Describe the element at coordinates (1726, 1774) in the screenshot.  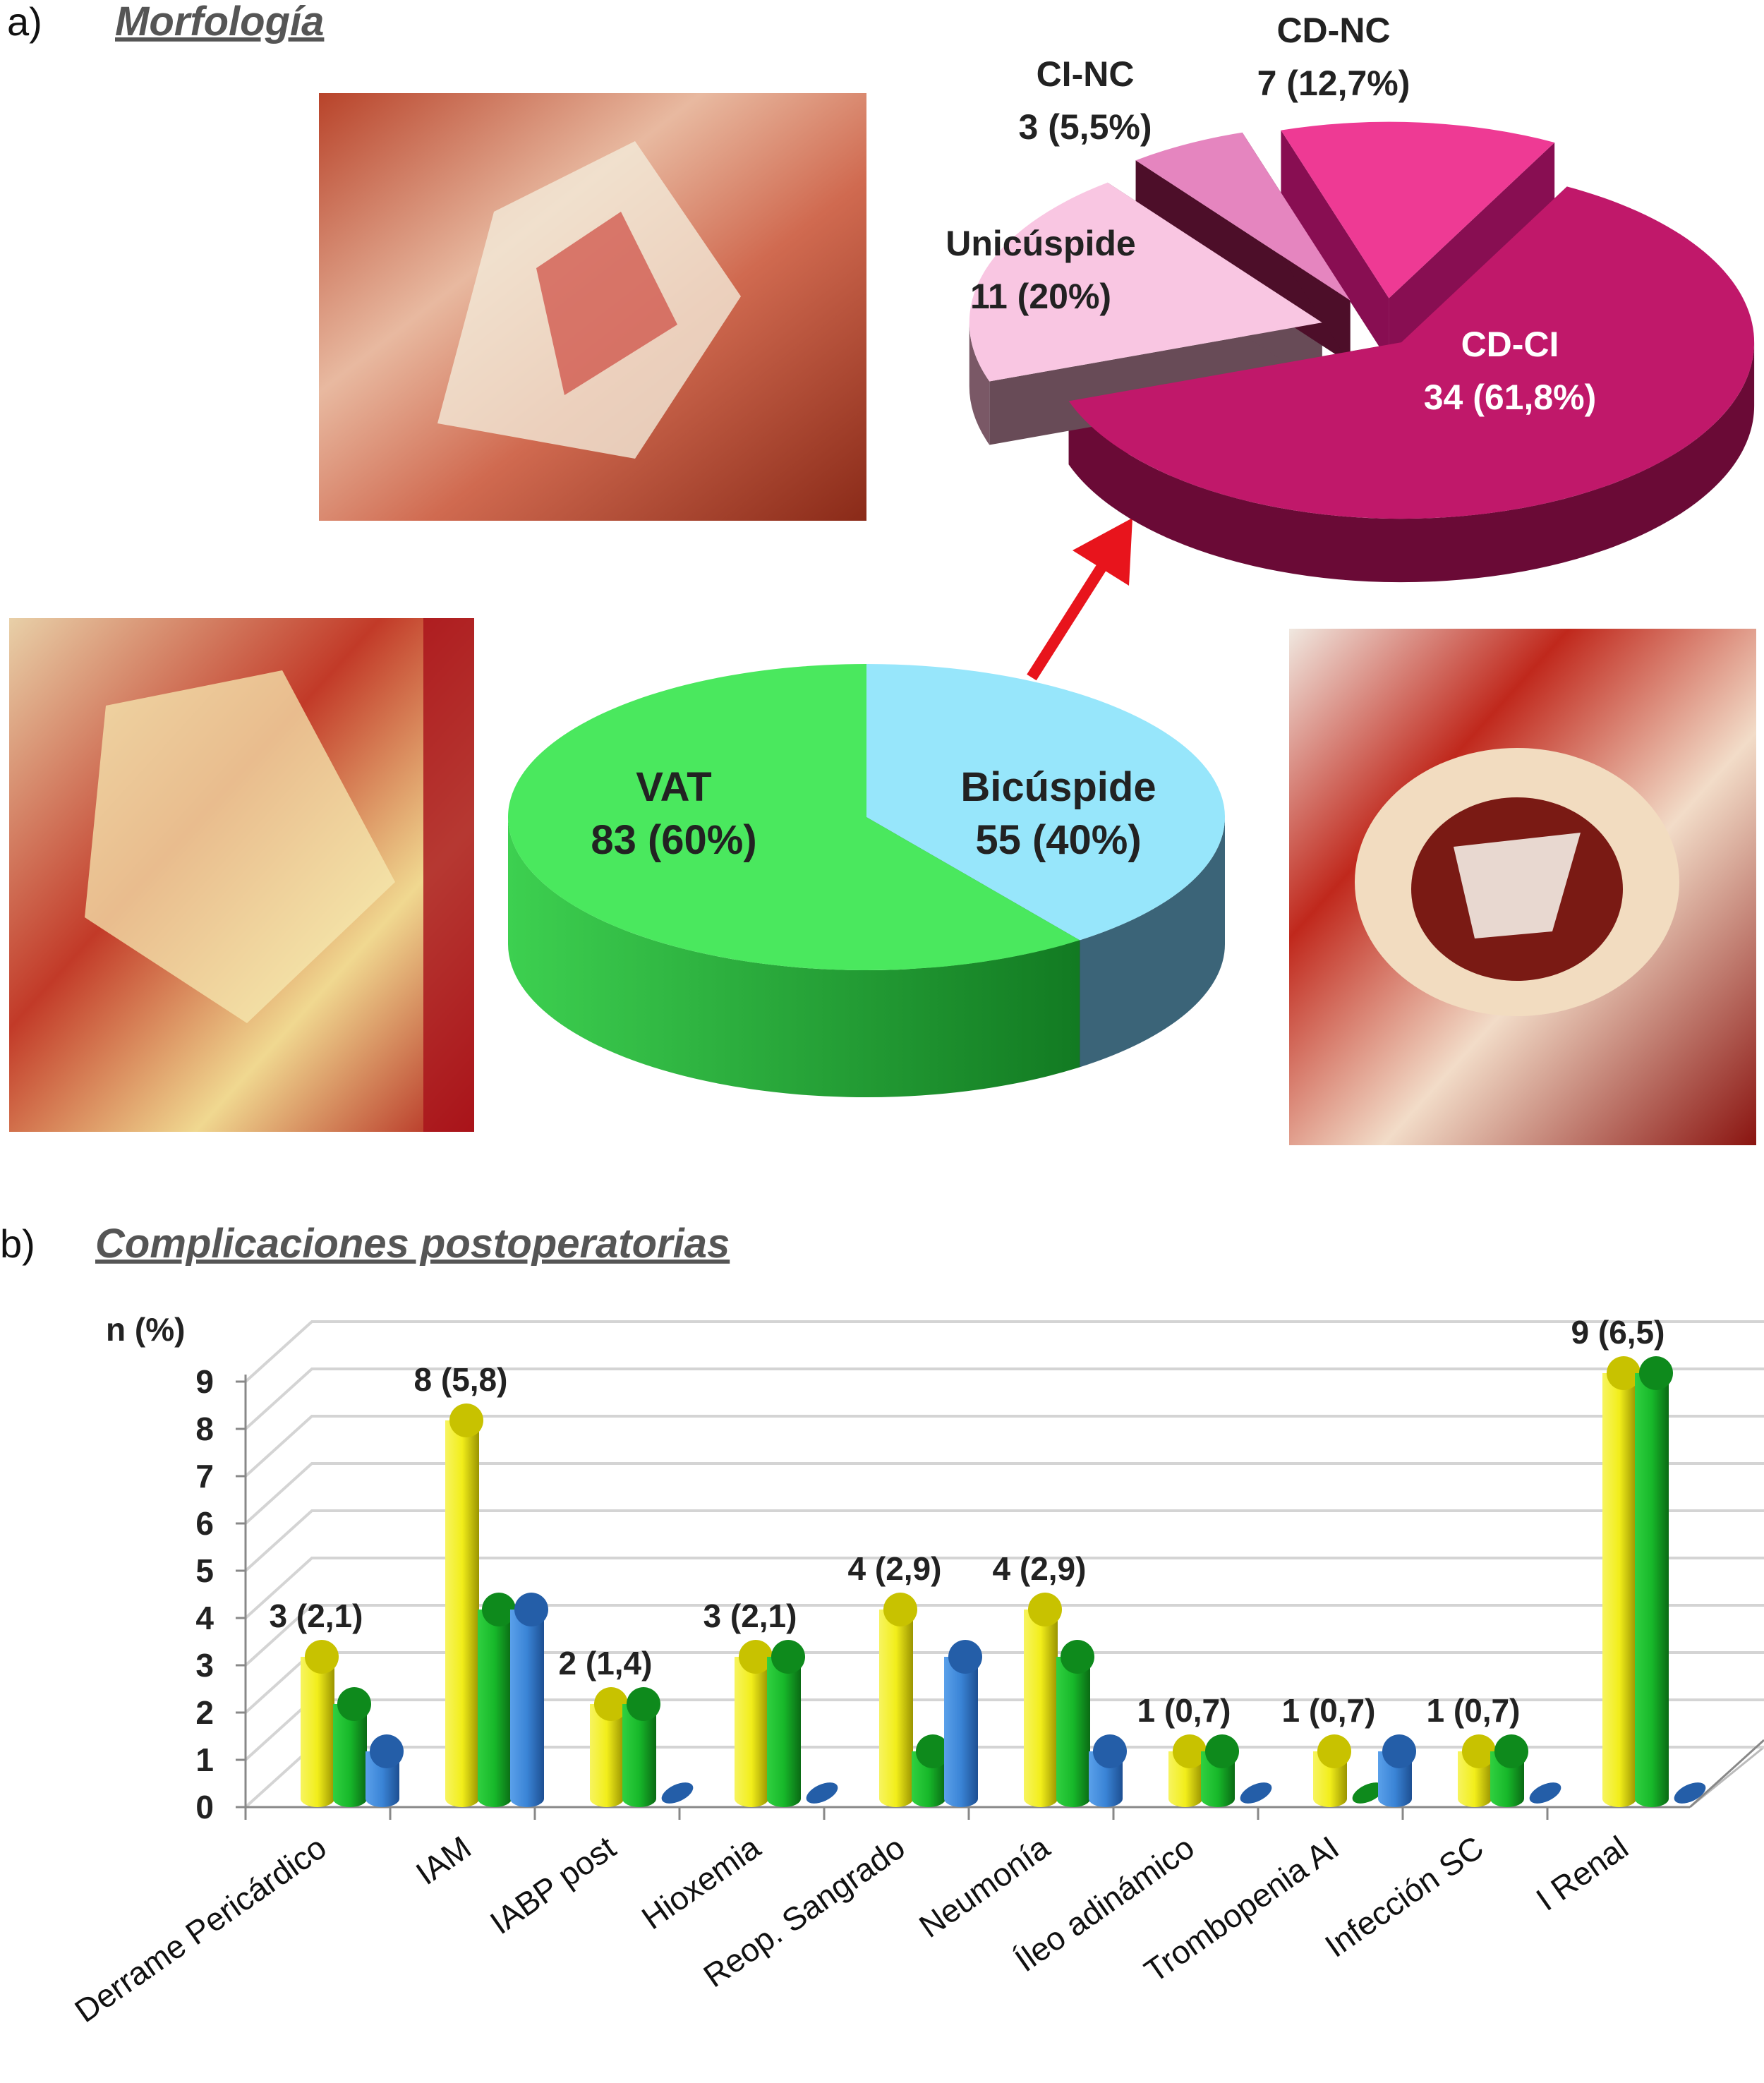
I see `floor-edge` at that location.